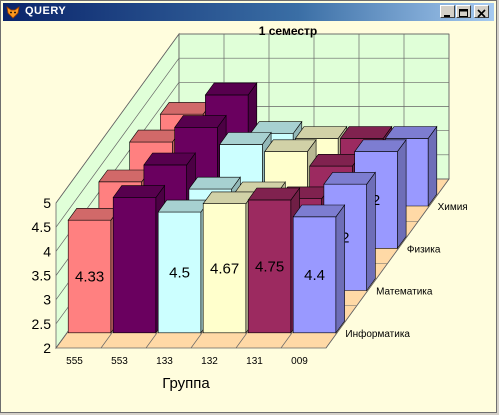 The height and width of the screenshot is (415, 499). What do you see at coordinates (47, 300) in the screenshot?
I see `y-tick-label: 3` at bounding box center [47, 300].